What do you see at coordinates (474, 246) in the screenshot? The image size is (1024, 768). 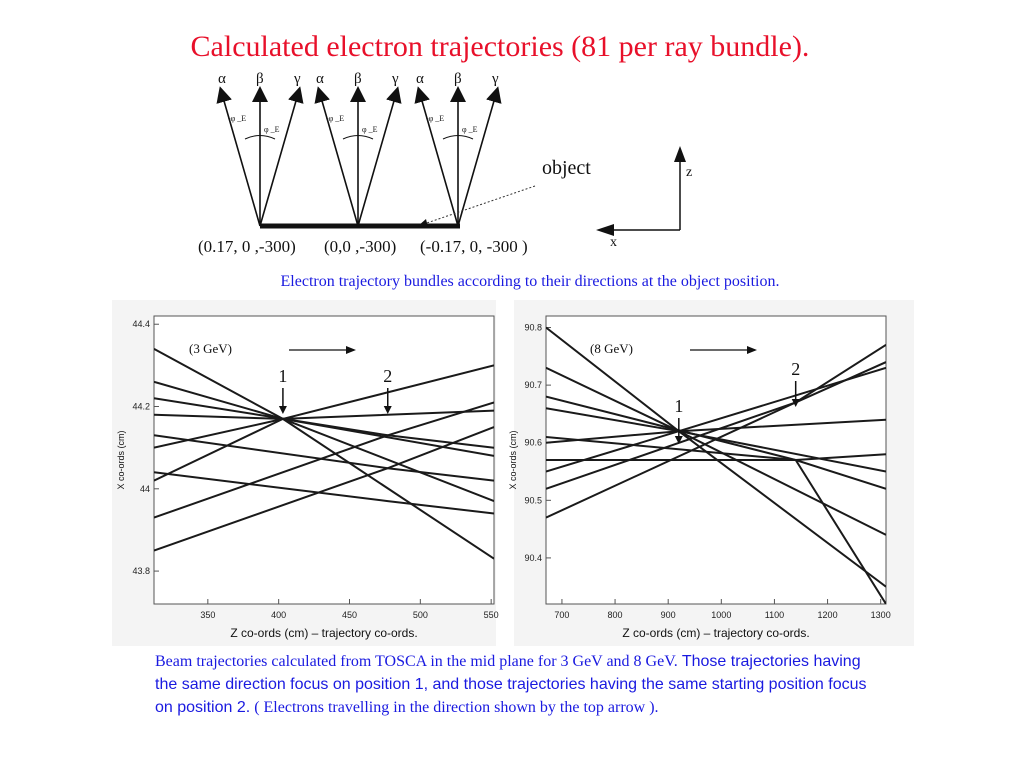 I see `position-label-3: (-0.17, 0, -300 )` at bounding box center [474, 246].